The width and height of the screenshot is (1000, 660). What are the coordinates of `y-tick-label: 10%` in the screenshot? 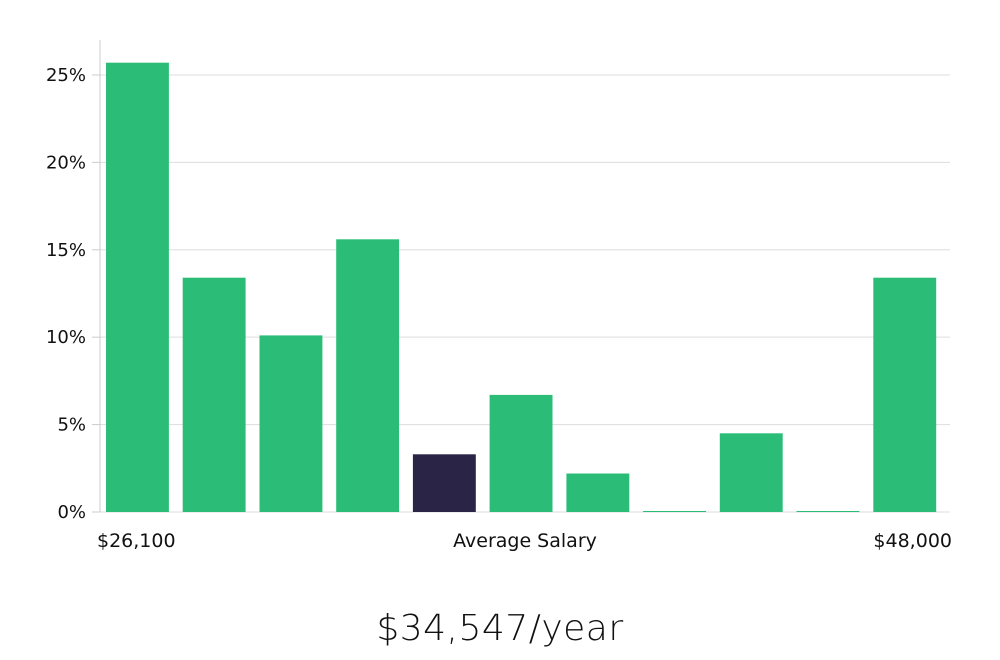 It's located at (66, 337).